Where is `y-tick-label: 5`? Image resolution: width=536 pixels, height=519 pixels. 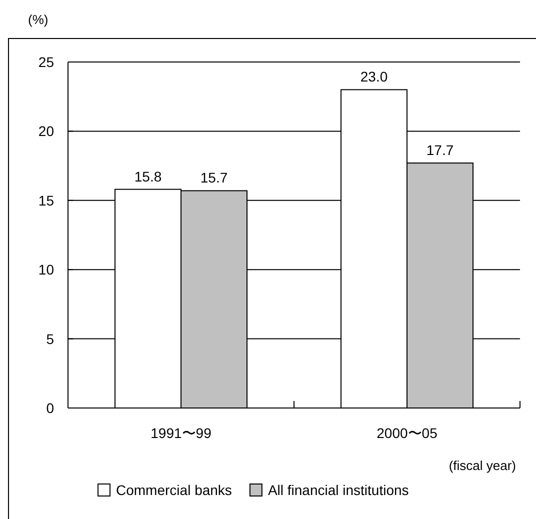
y-tick-label: 5 is located at coordinates (50, 338).